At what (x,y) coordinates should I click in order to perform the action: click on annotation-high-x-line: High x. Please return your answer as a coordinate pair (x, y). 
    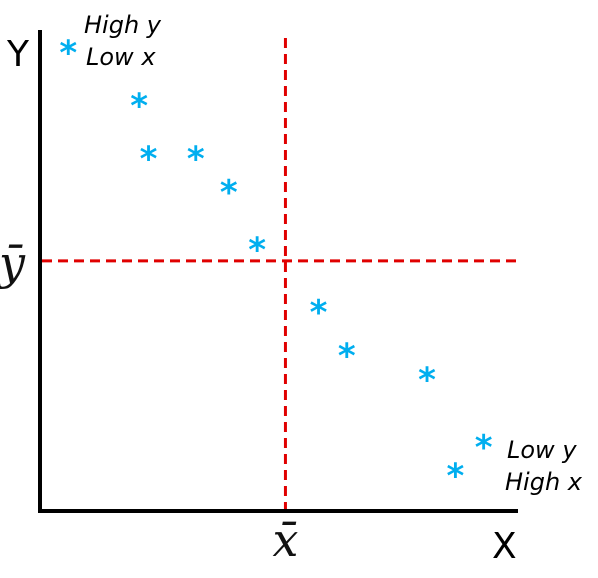
    Looking at the image, I should click on (544, 482).